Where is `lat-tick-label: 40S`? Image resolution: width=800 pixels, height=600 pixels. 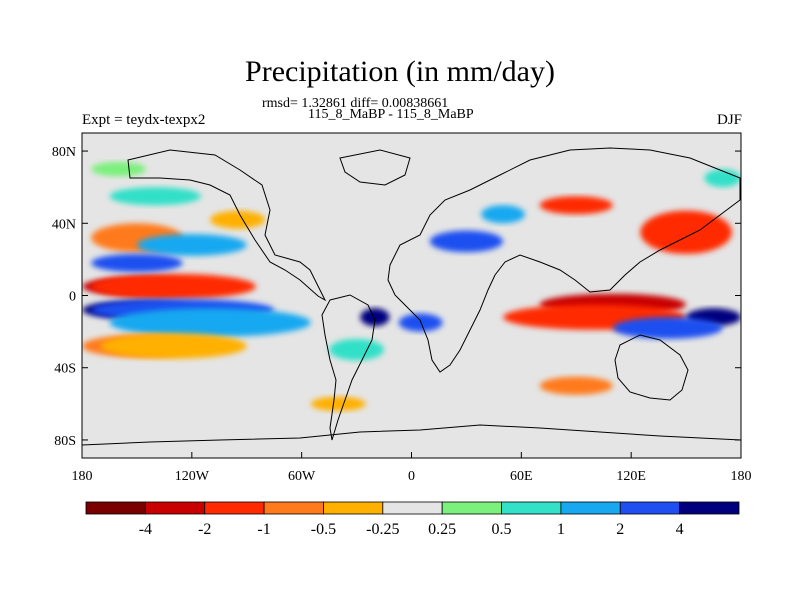 lat-tick-label: 40S is located at coordinates (65, 369).